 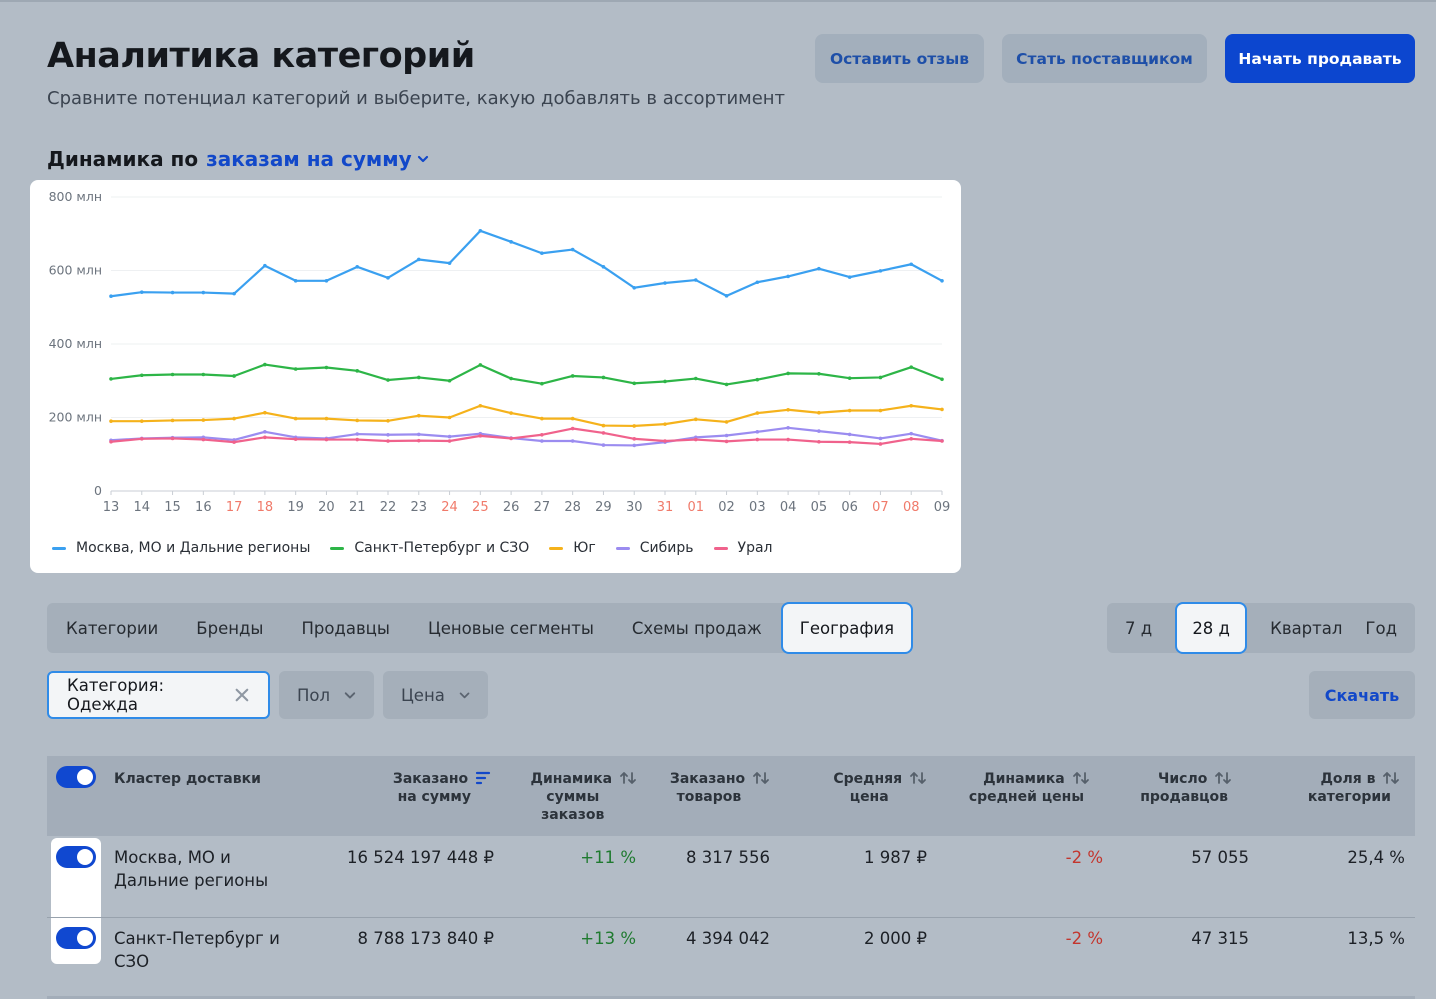 What do you see at coordinates (526, 374) in the screenshot?
I see `series-line` at bounding box center [526, 374].